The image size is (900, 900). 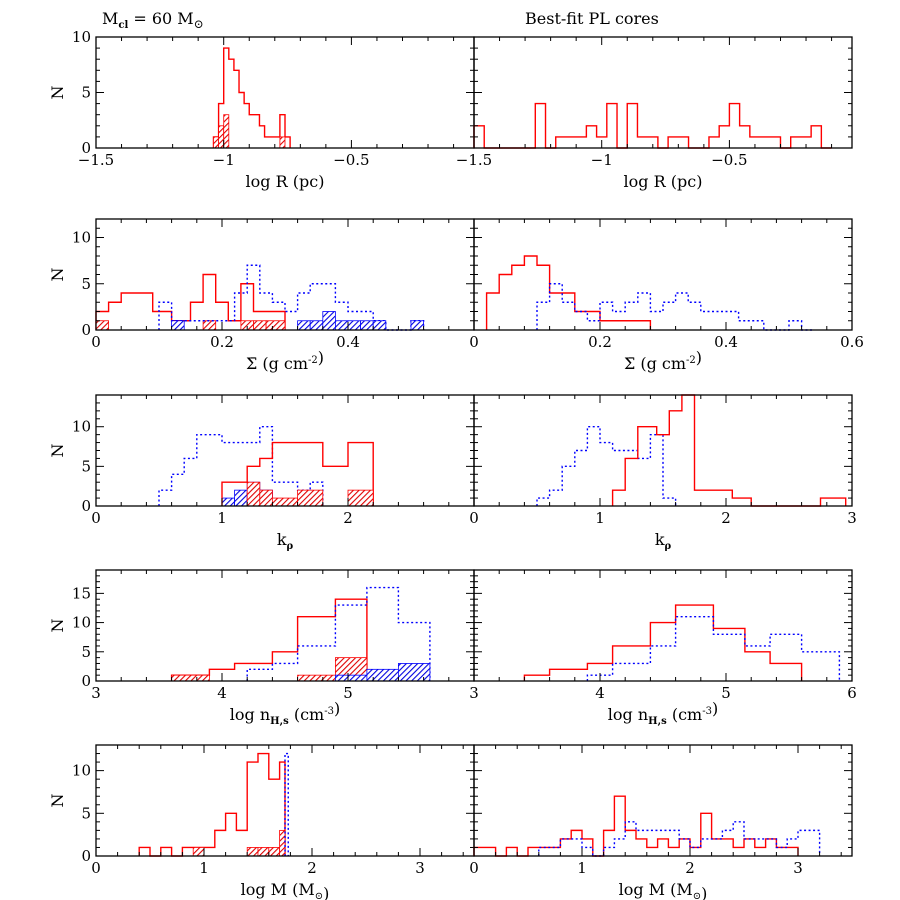 I want to click on panel-r0-c0: 0 5 10 −1.5 −1 −0.5 log R (pc) N, so click(x=261, y=109).